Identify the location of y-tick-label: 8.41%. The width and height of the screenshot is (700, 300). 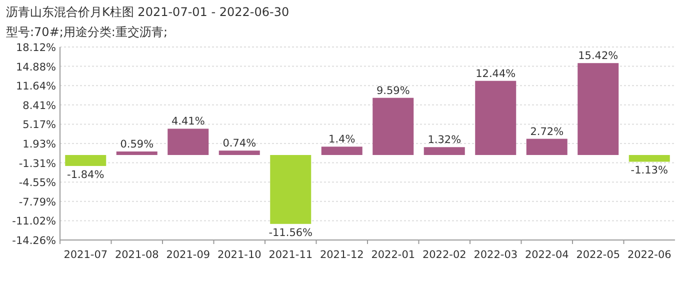
(39, 106).